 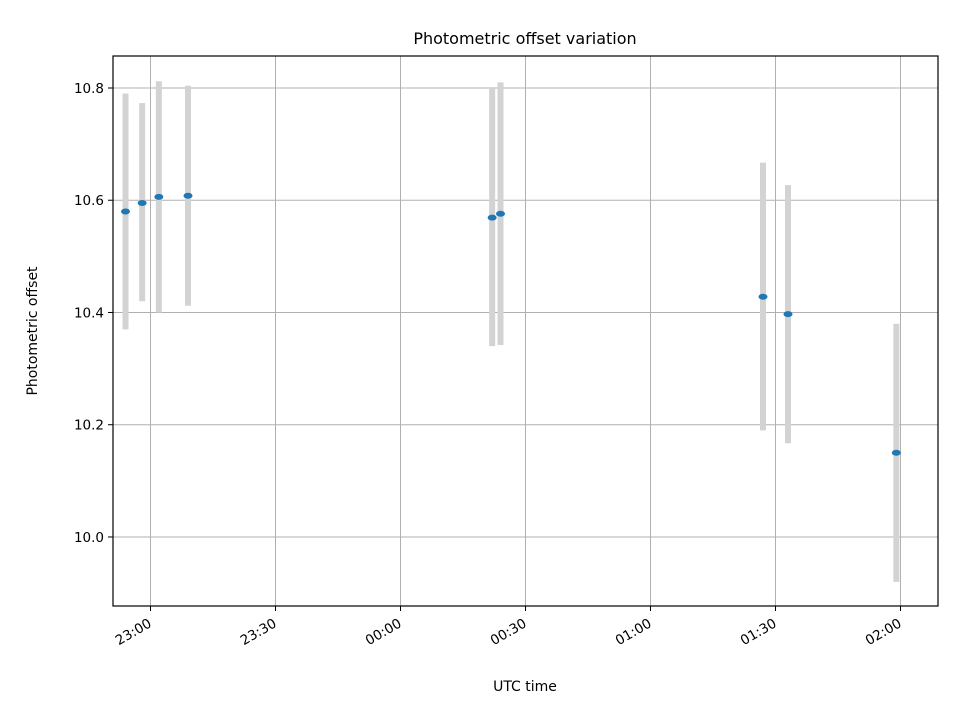 I want to click on y-tick-label: 10.2, so click(x=89, y=426).